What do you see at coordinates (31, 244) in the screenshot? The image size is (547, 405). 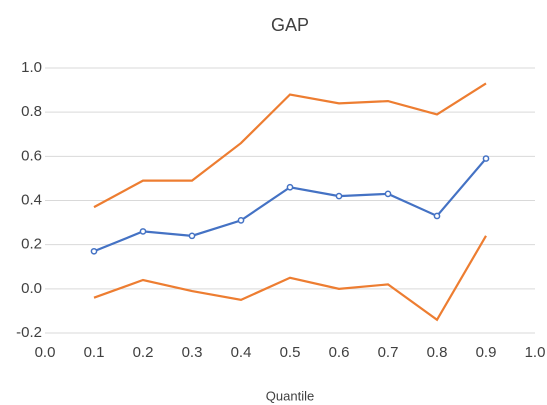 I see `y-tick-label: 0.2` at bounding box center [31, 244].